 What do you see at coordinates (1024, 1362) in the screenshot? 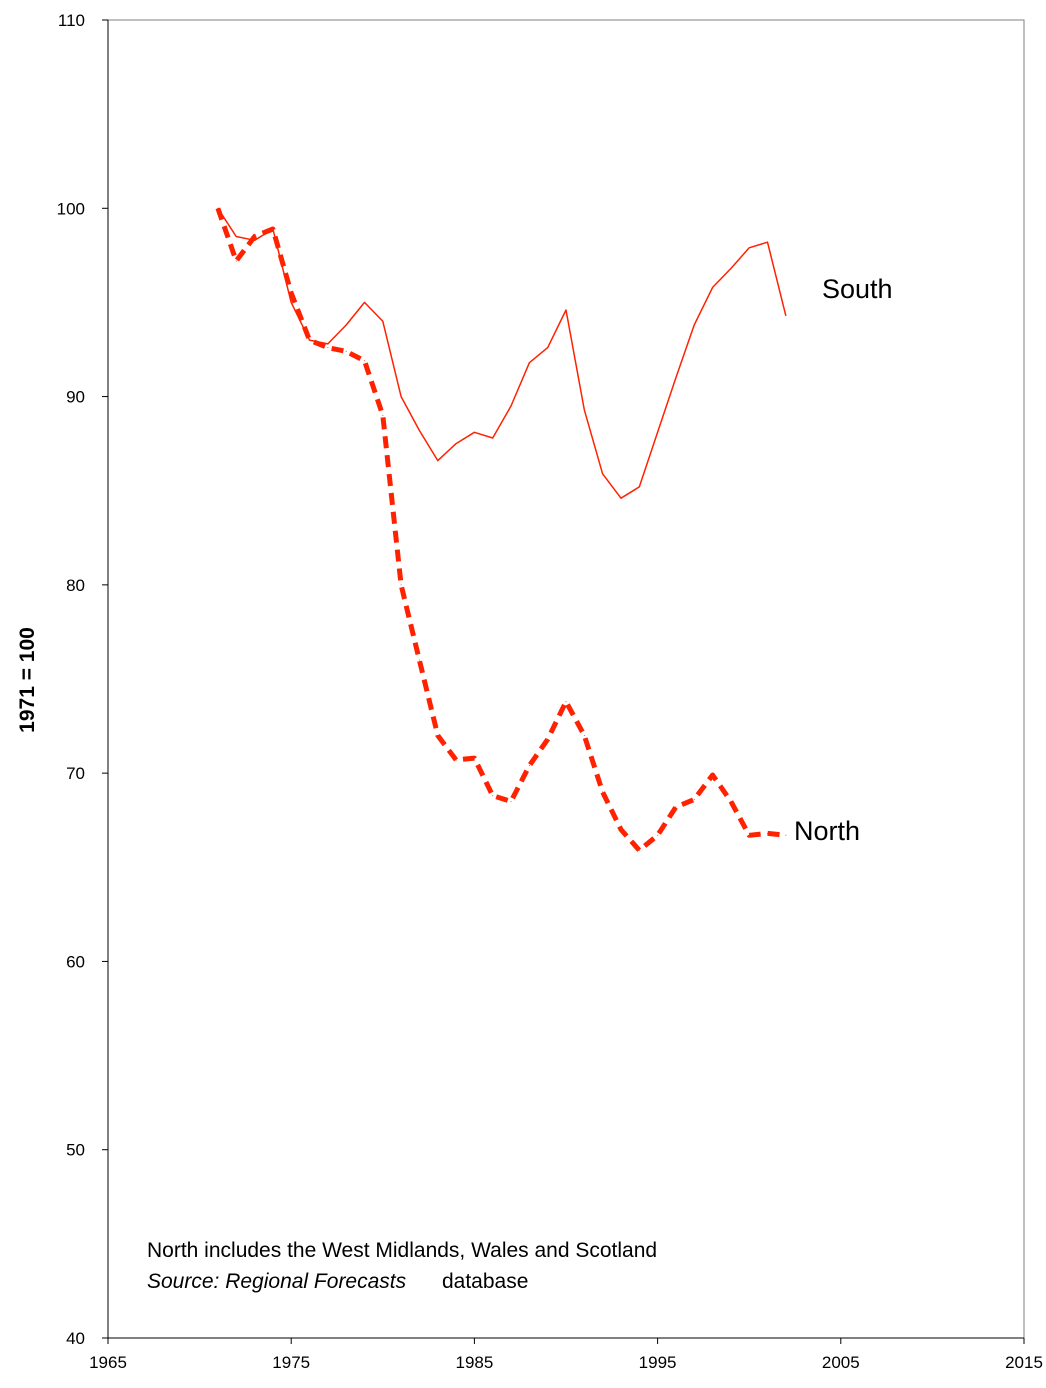
I see `x-tick-label: 2015` at bounding box center [1024, 1362].